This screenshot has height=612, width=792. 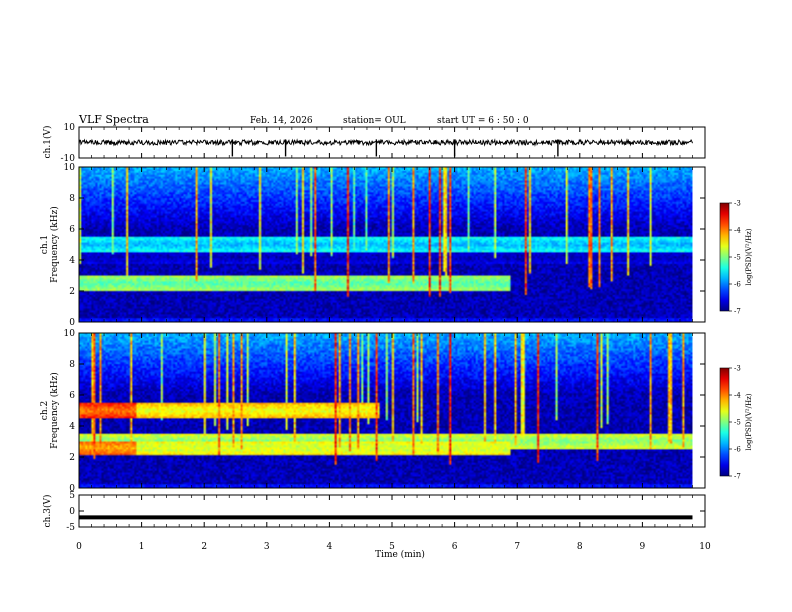 I want to click on x-tick-label: 1, so click(x=142, y=547).